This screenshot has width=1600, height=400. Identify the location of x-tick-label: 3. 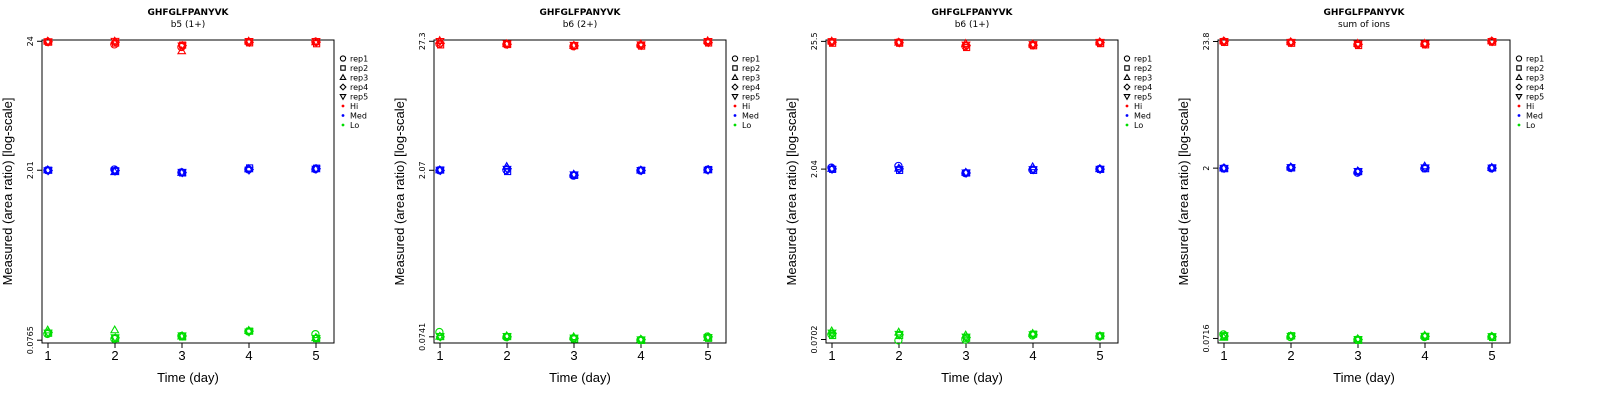
(1357, 355).